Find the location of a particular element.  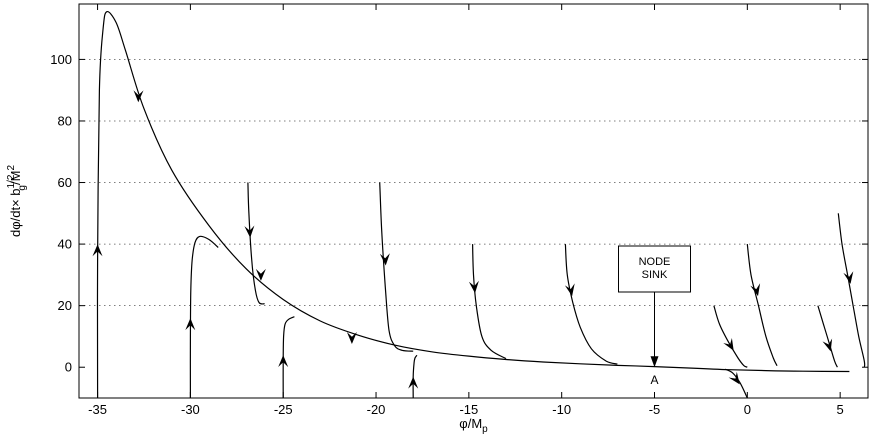

y-axis-label-tail: /M is located at coordinates (15, 178).